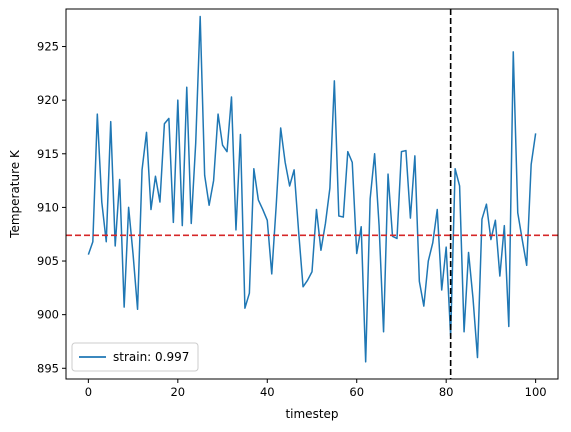  Describe the element at coordinates (88, 392) in the screenshot. I see `x-tick-label: 0` at that location.